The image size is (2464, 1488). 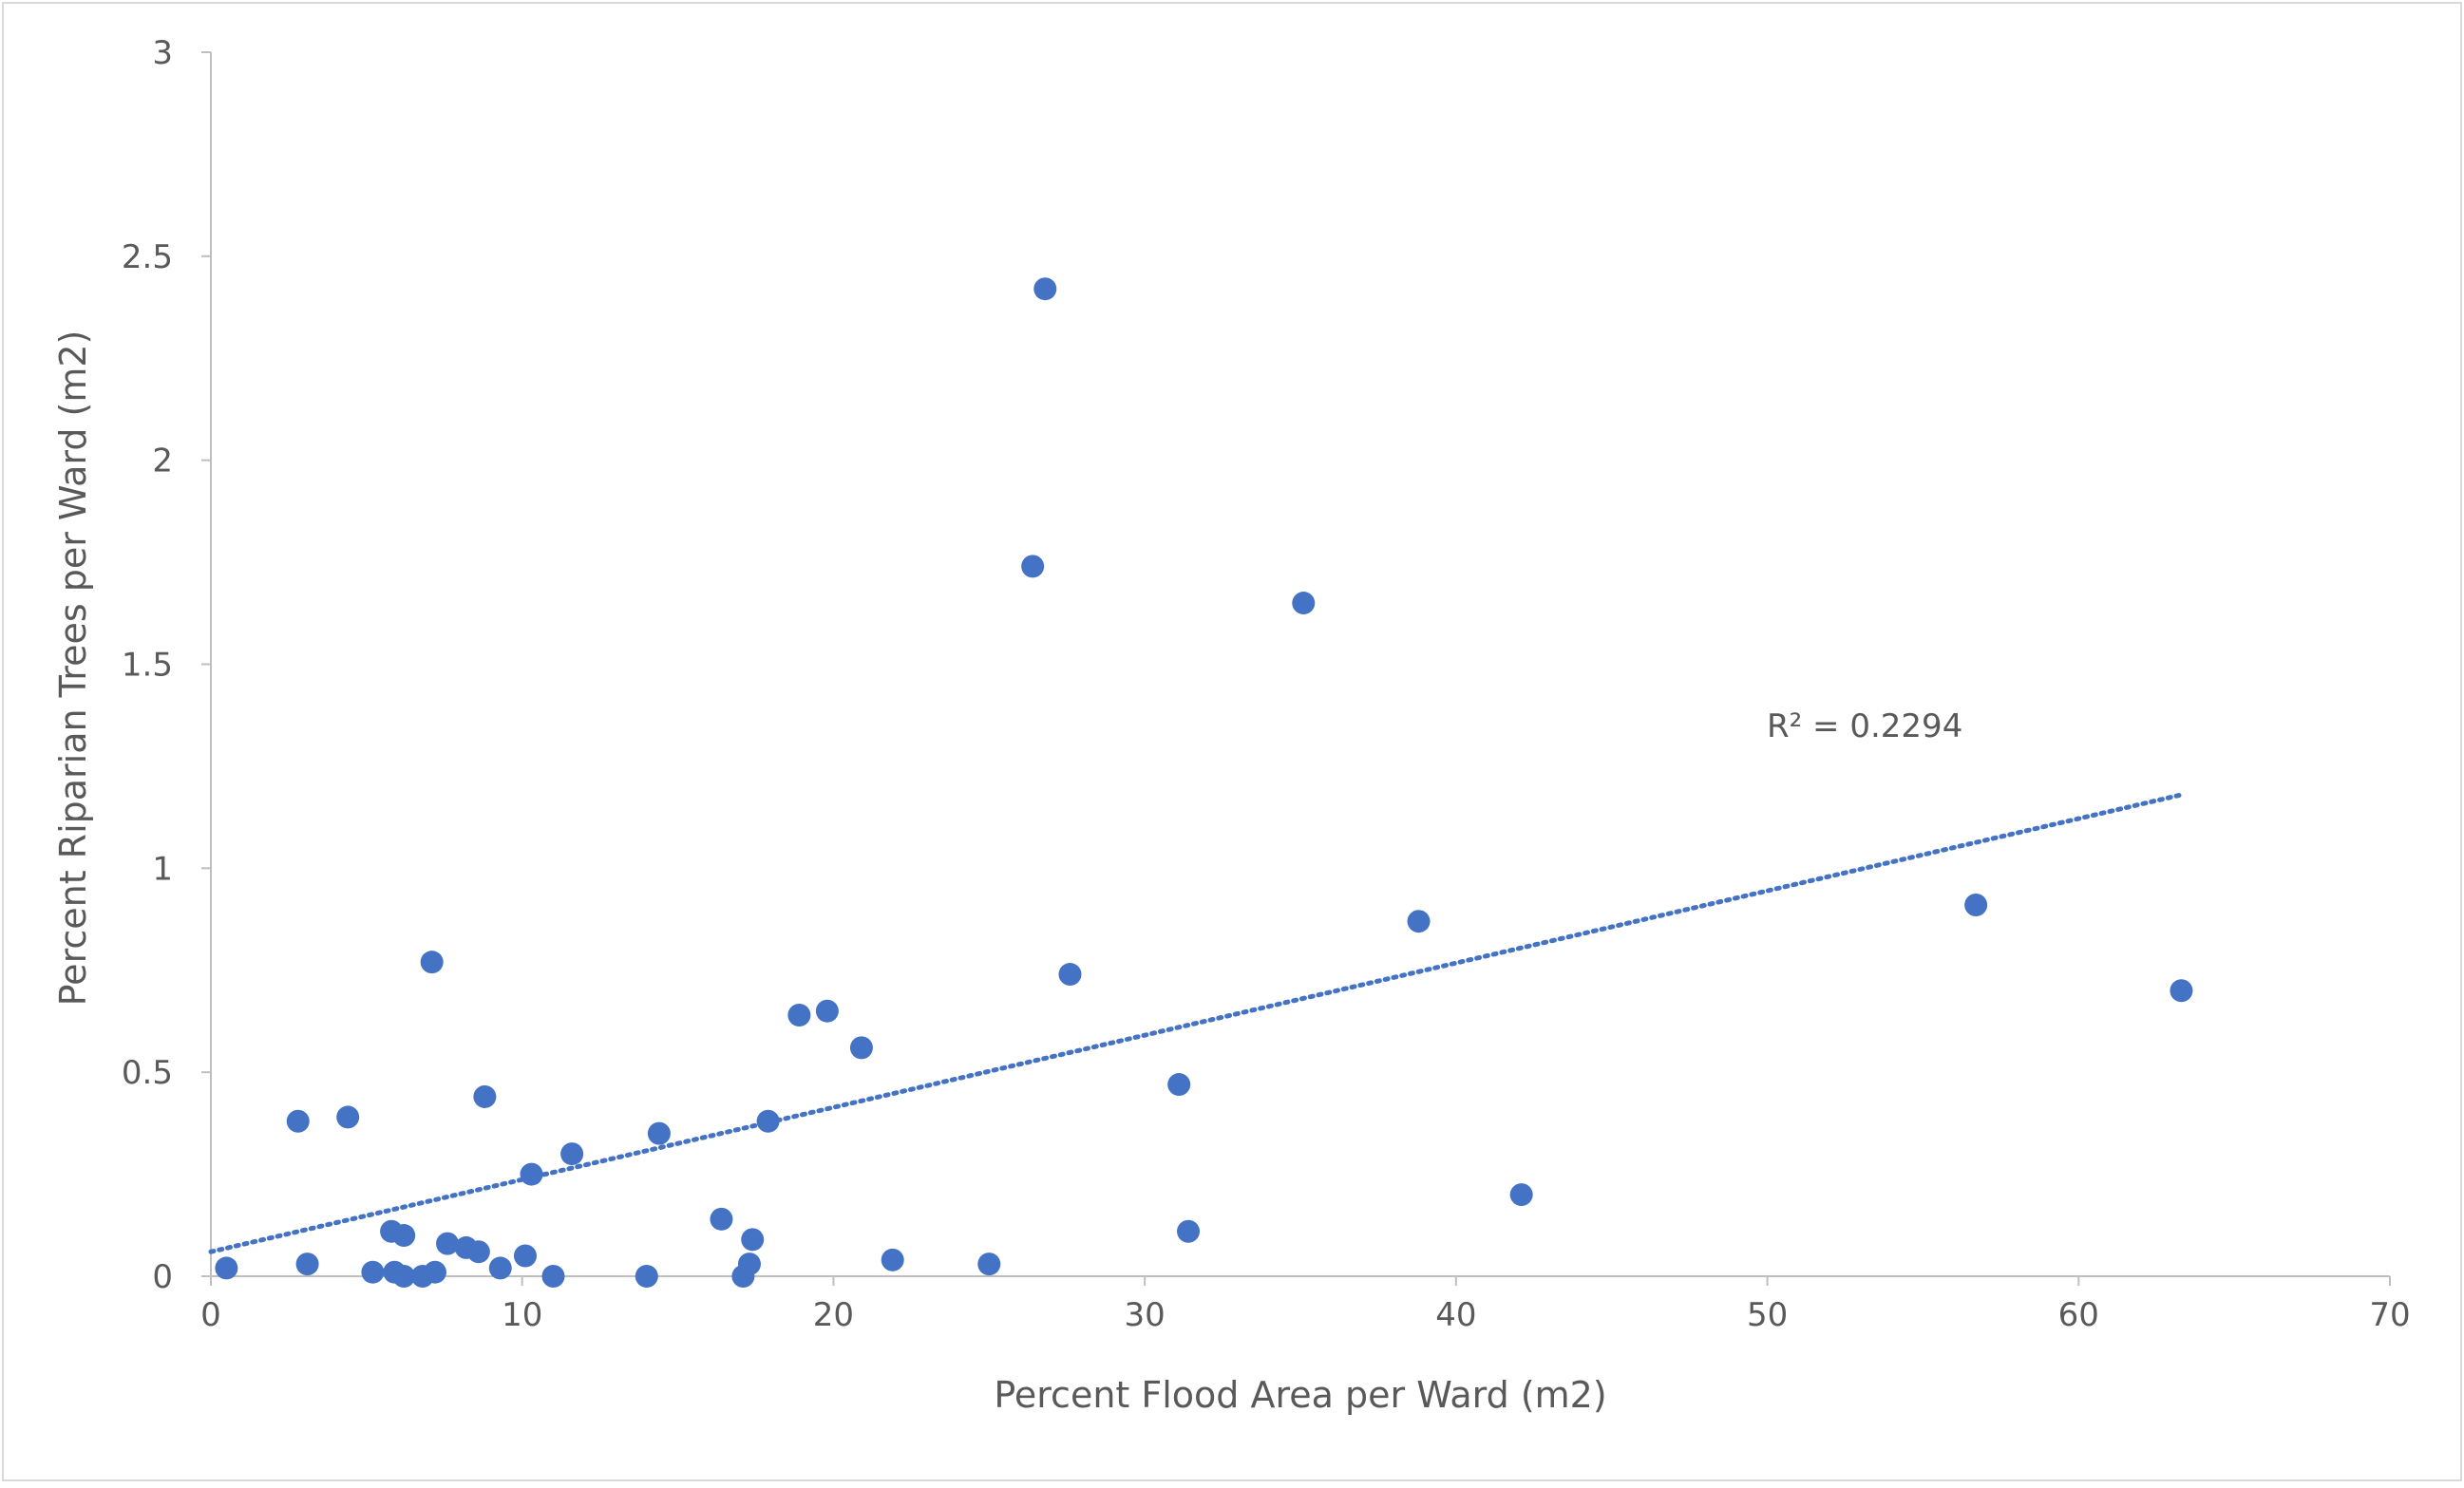 I want to click on y-tick-label: 1, so click(x=162, y=869).